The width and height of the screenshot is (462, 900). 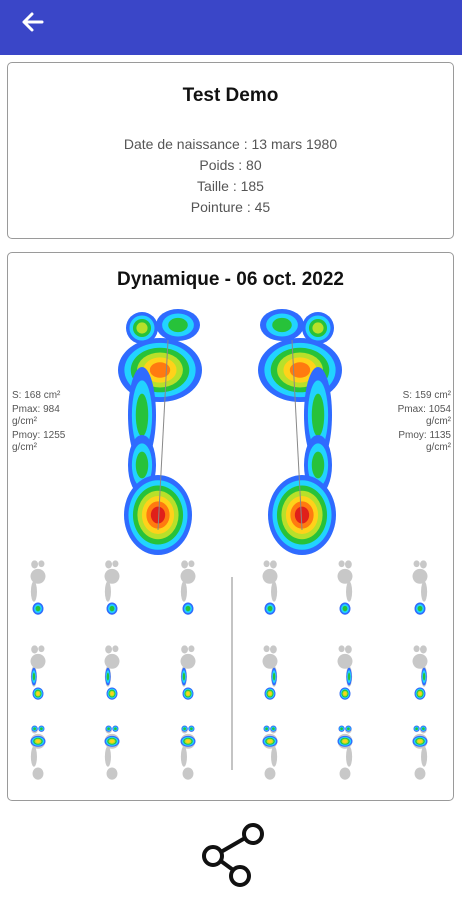 What do you see at coordinates (36, 395) in the screenshot?
I see `stat: S: 168 cm²` at bounding box center [36, 395].